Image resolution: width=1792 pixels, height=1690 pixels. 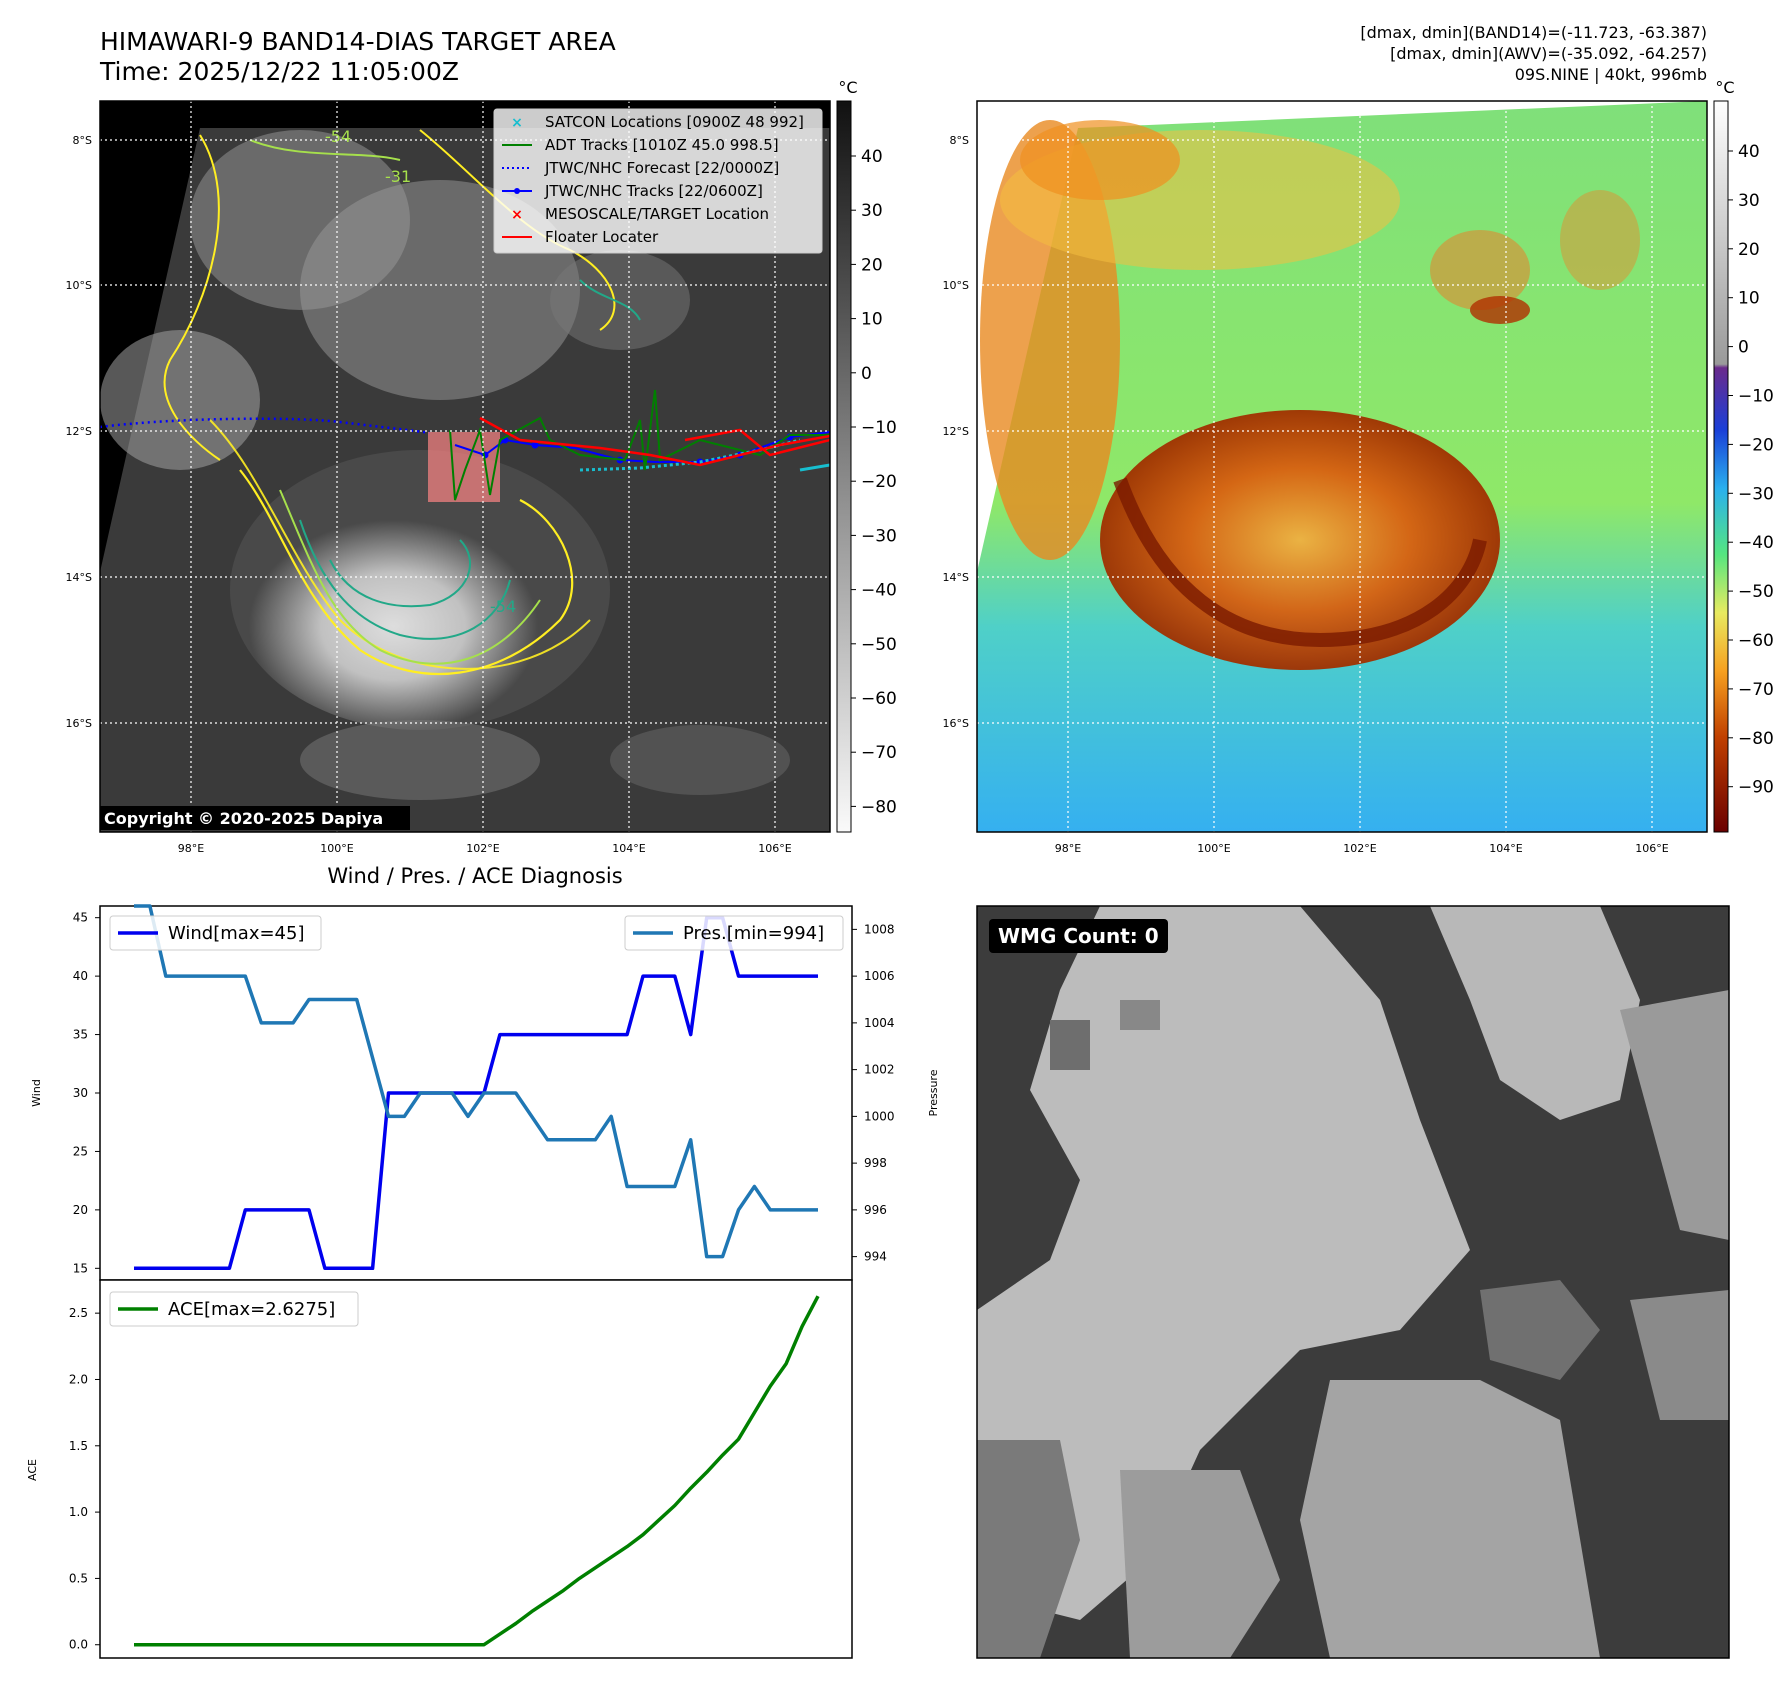 I want to click on y-tick-label: 25, so click(x=80, y=1151).